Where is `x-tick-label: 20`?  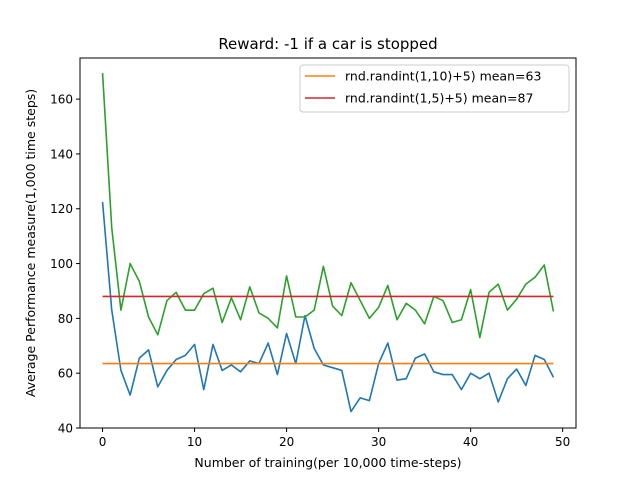 x-tick-label: 20 is located at coordinates (286, 442).